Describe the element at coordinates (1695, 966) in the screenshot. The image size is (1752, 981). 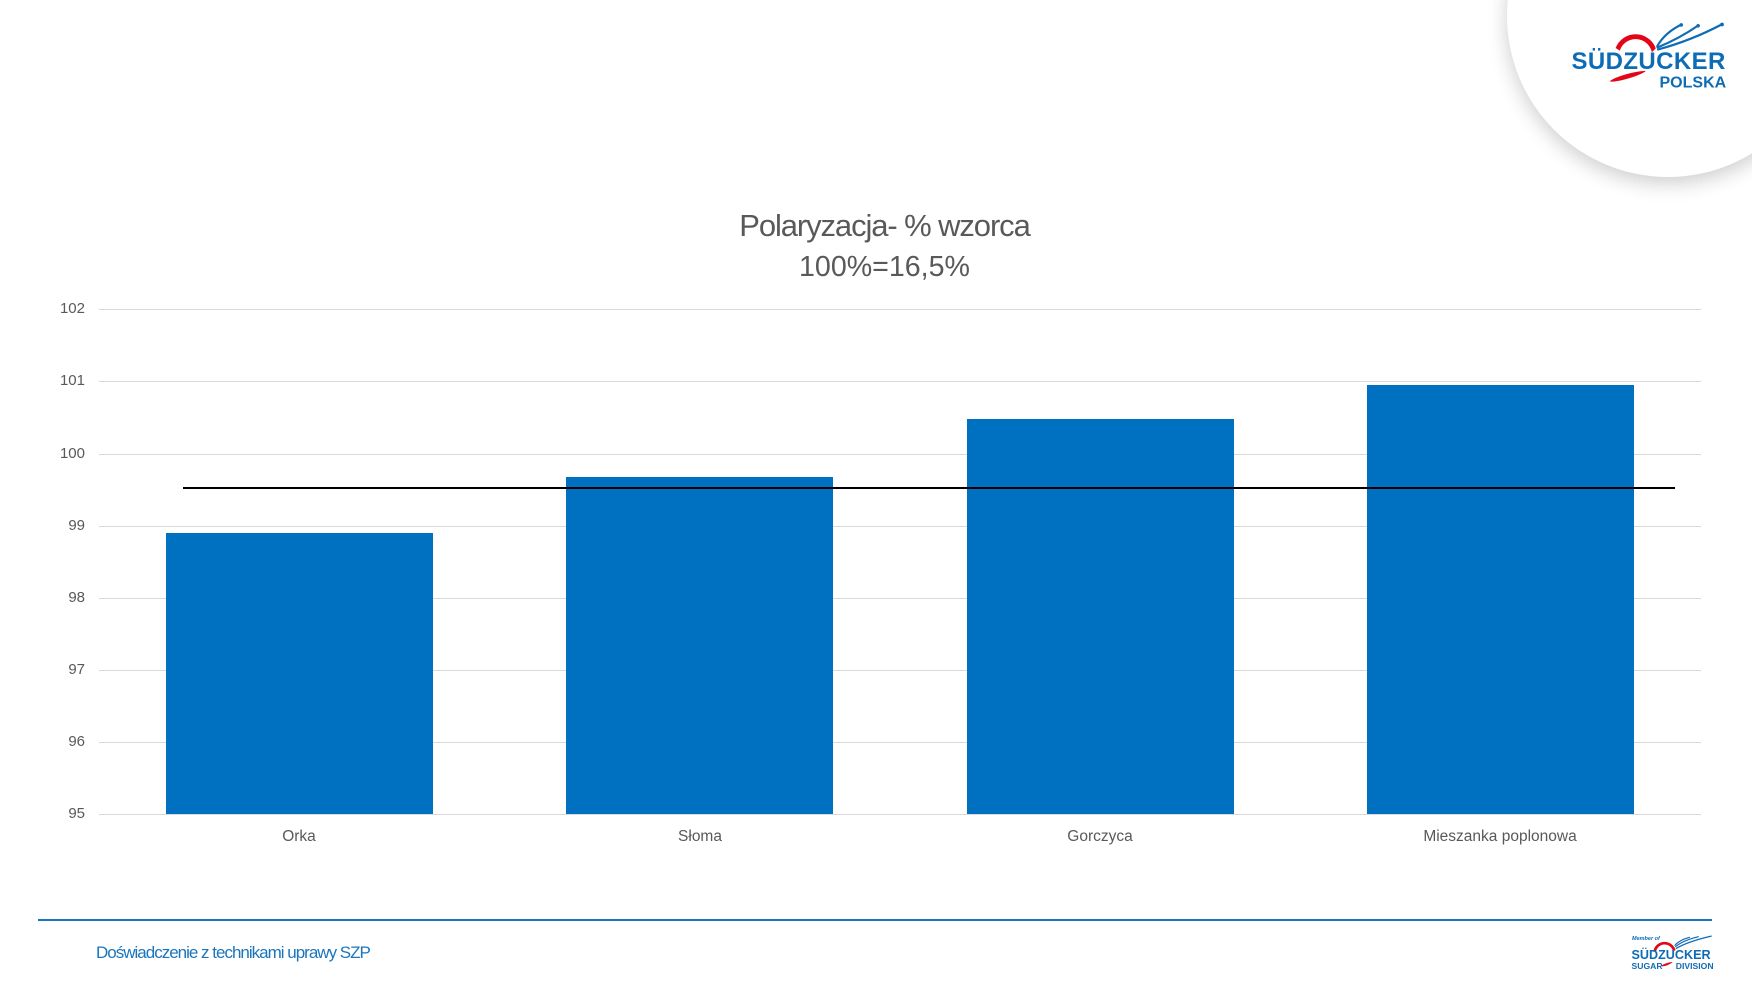
I see `svg-text: DIVISION` at that location.